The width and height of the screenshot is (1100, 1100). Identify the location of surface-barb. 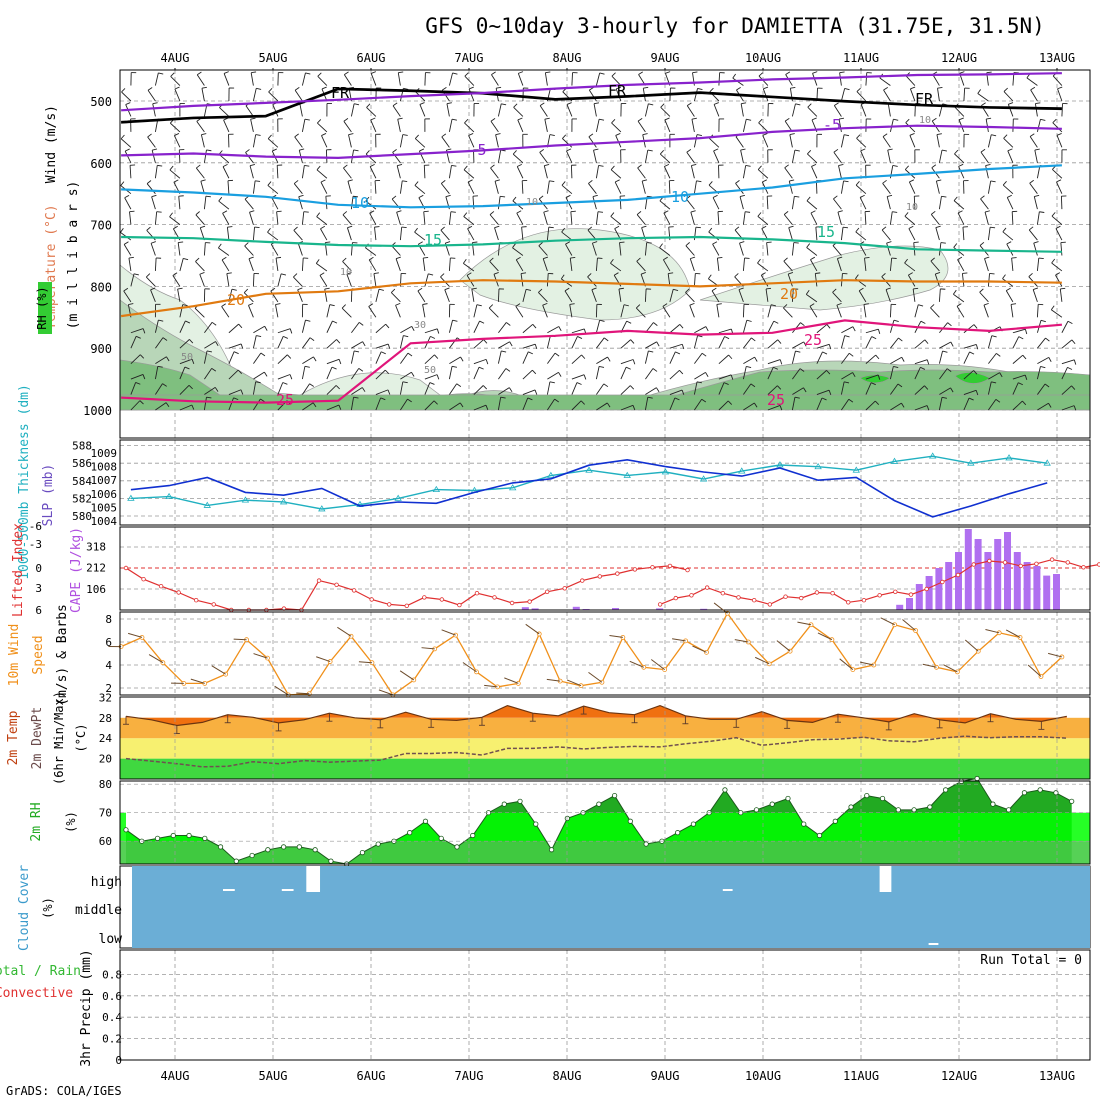
(240, 639).